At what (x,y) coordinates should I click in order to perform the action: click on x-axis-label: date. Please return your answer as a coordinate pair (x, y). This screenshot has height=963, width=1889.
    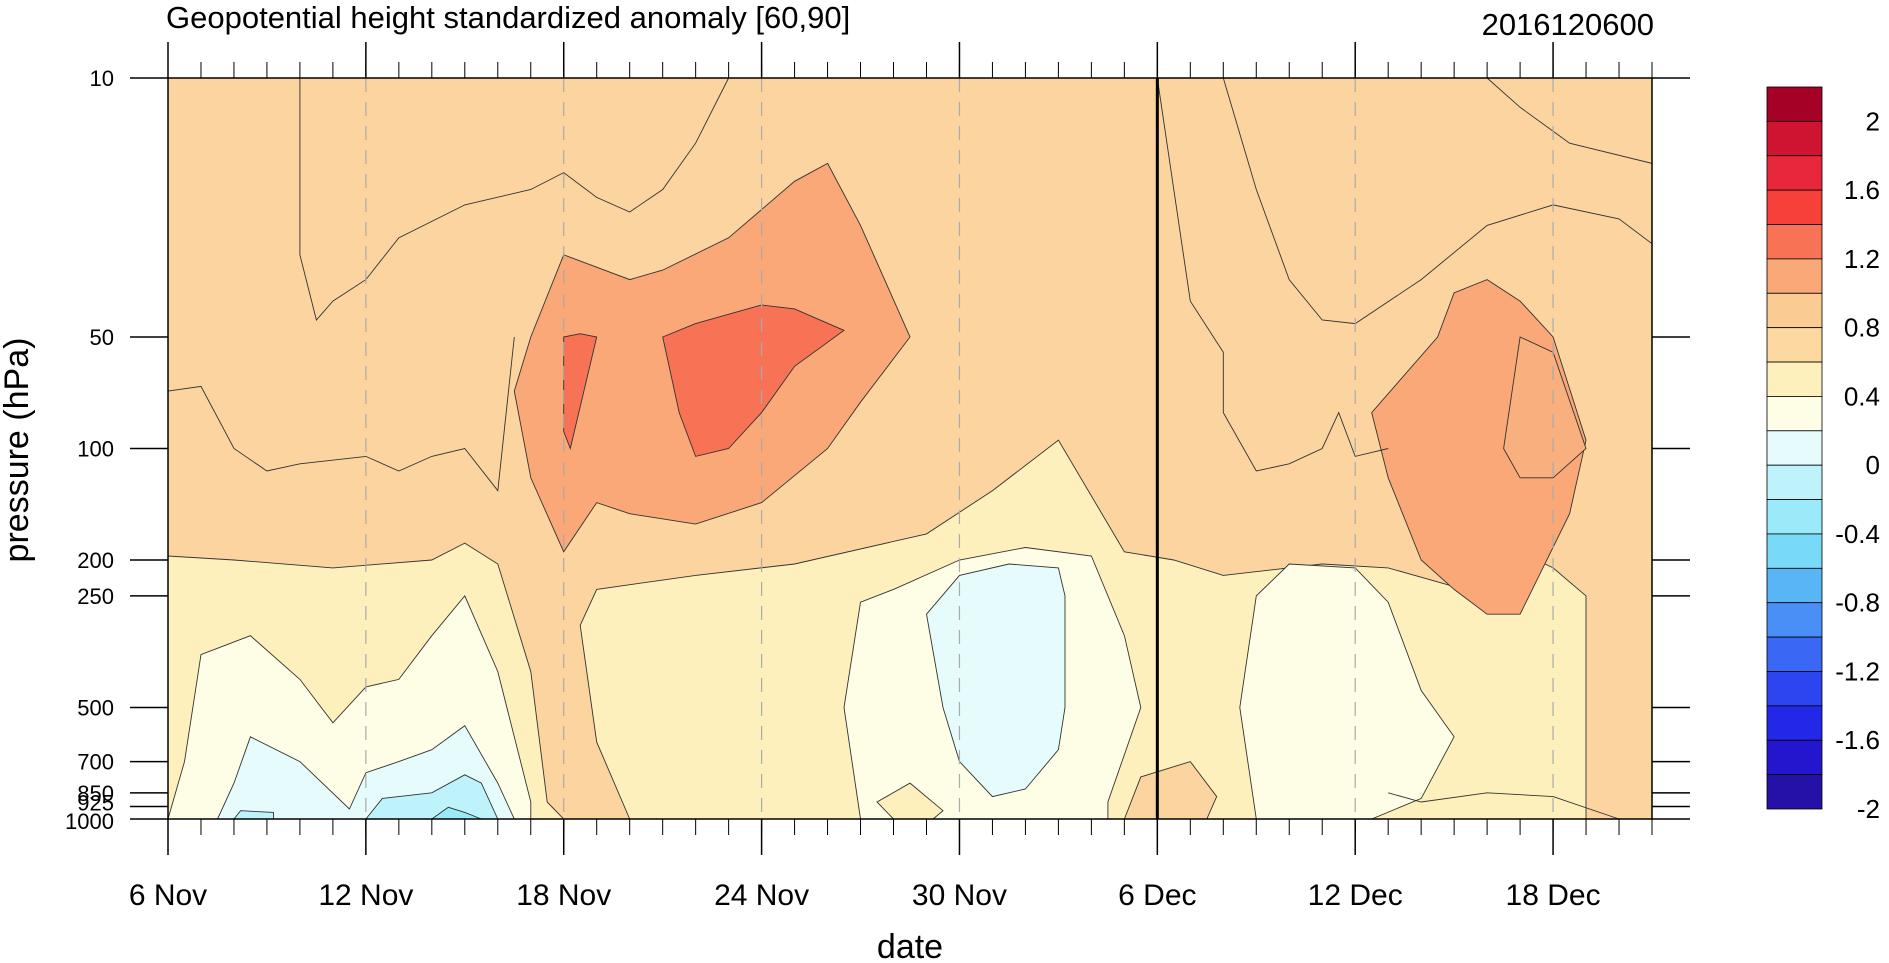
    Looking at the image, I should click on (910, 945).